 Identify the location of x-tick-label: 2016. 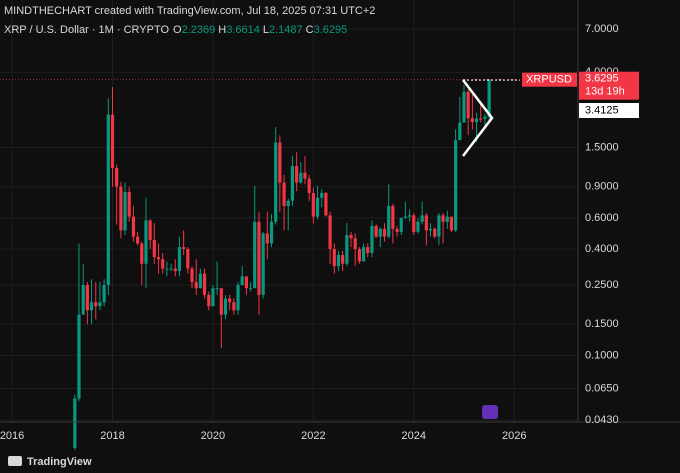
(12, 436).